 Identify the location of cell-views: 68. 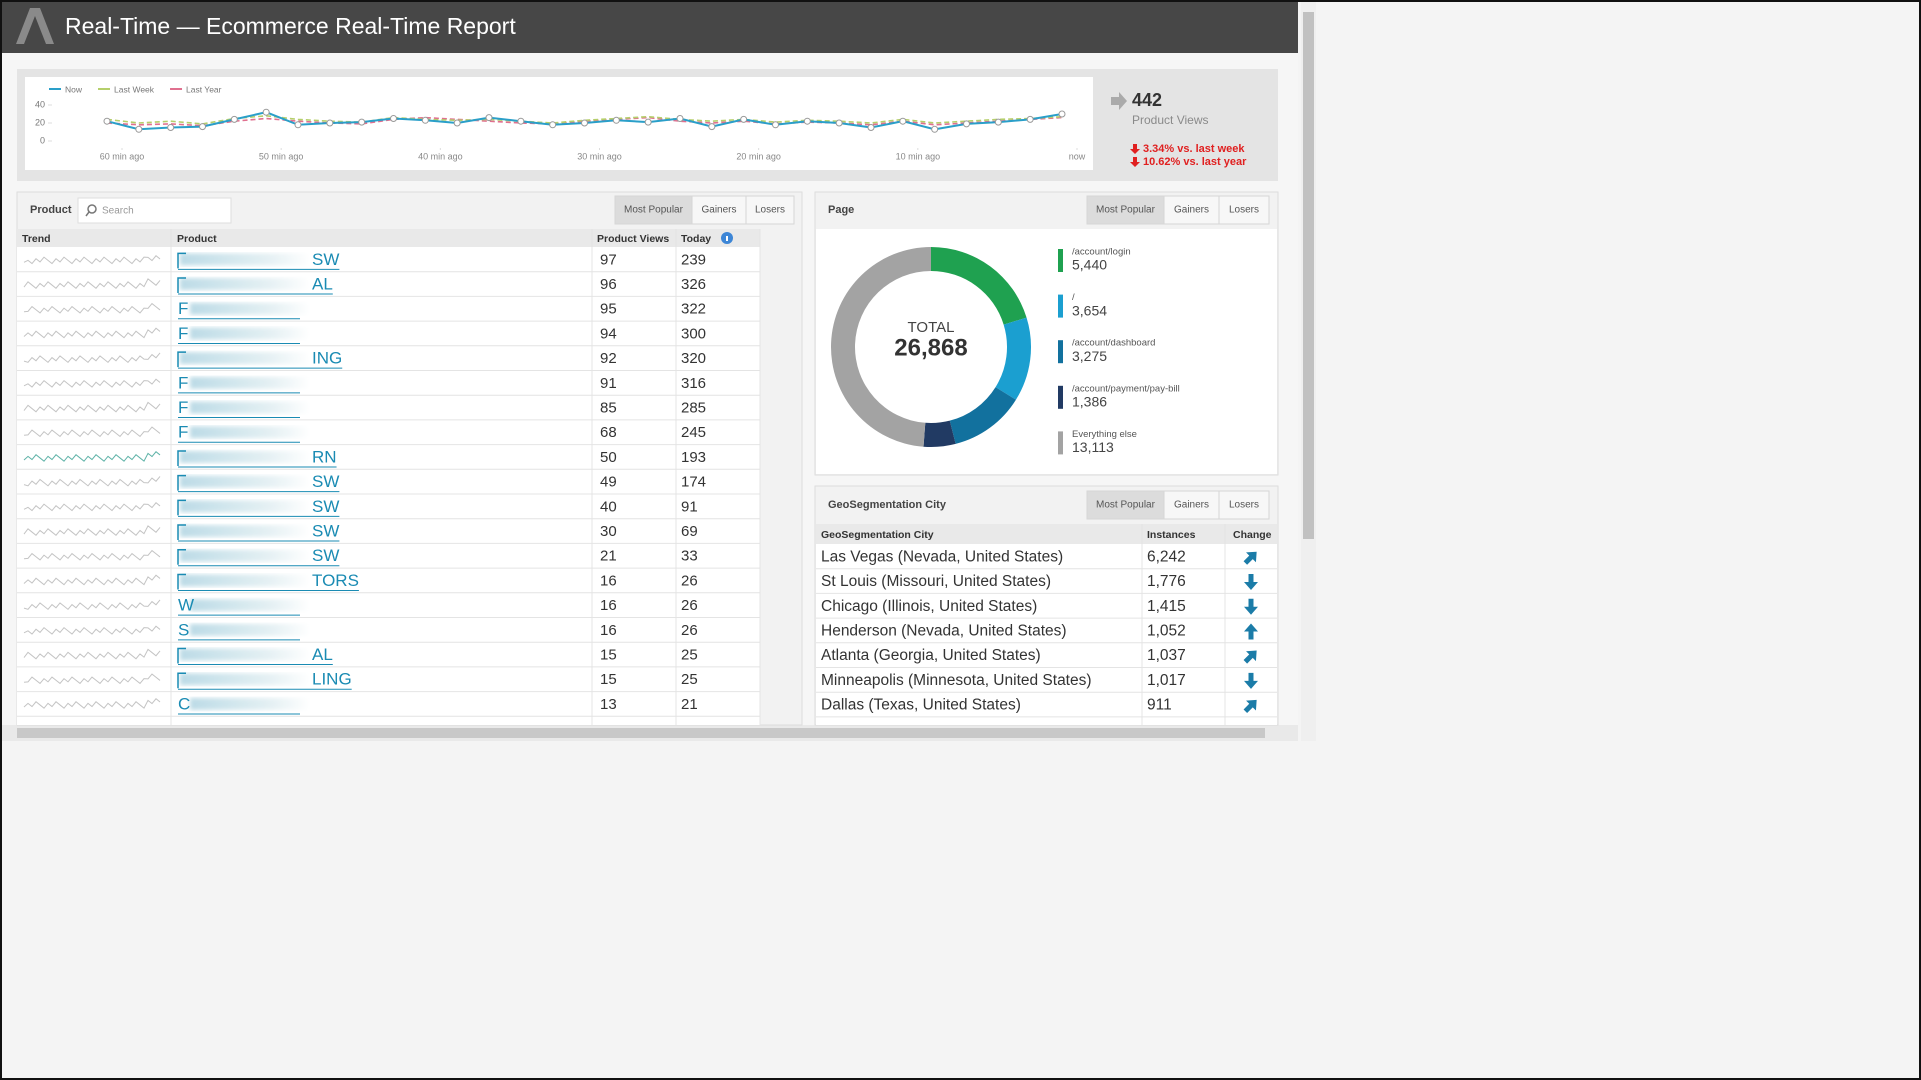
(608, 432).